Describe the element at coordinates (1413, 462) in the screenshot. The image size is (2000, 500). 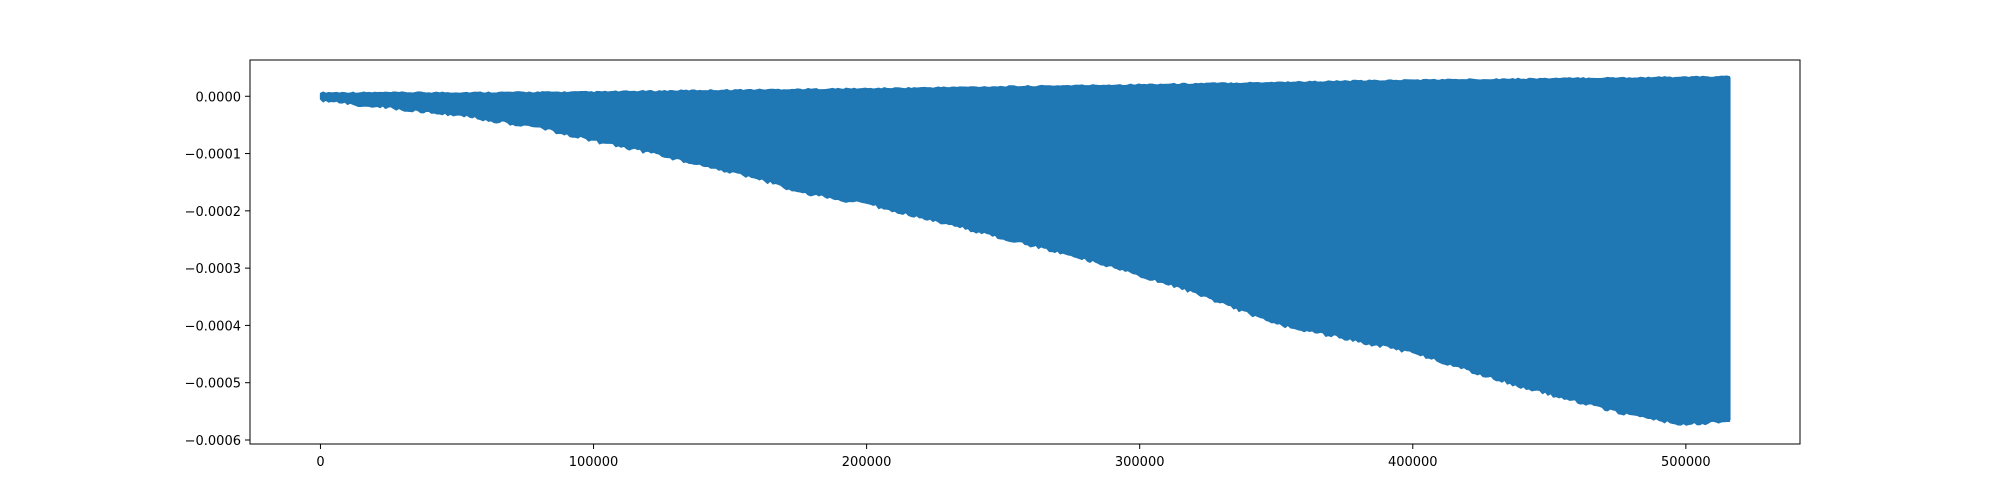
I see `x-tick-label: 400000` at that location.